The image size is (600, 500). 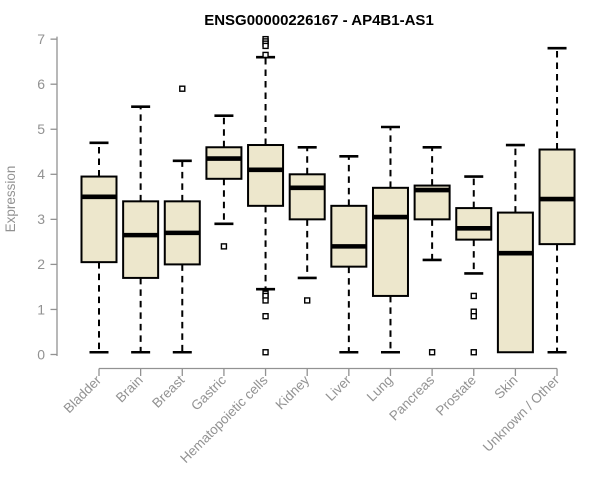 I want to click on y-tick-label: 7, so click(x=41, y=39).